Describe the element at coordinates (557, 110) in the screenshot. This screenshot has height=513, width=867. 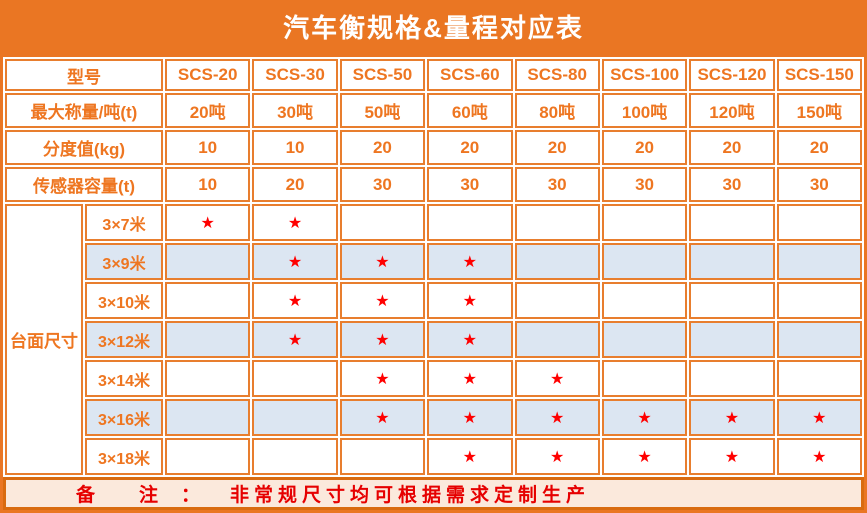
I see `value-cell: 80吨` at that location.